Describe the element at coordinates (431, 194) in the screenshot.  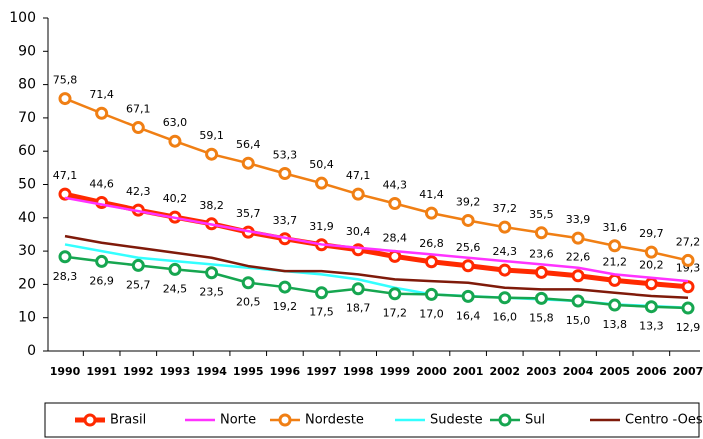
I see `value-label: 41,4` at that location.